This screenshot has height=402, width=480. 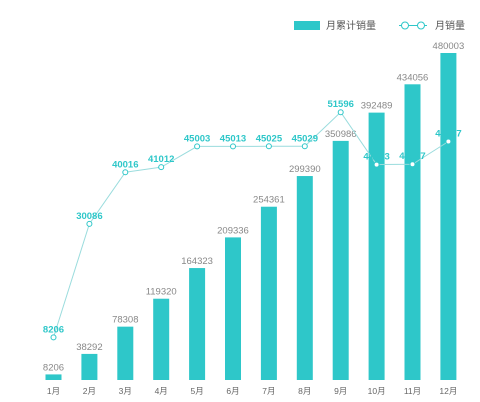 I want to click on x-tick-label: 7月, so click(x=268, y=391).